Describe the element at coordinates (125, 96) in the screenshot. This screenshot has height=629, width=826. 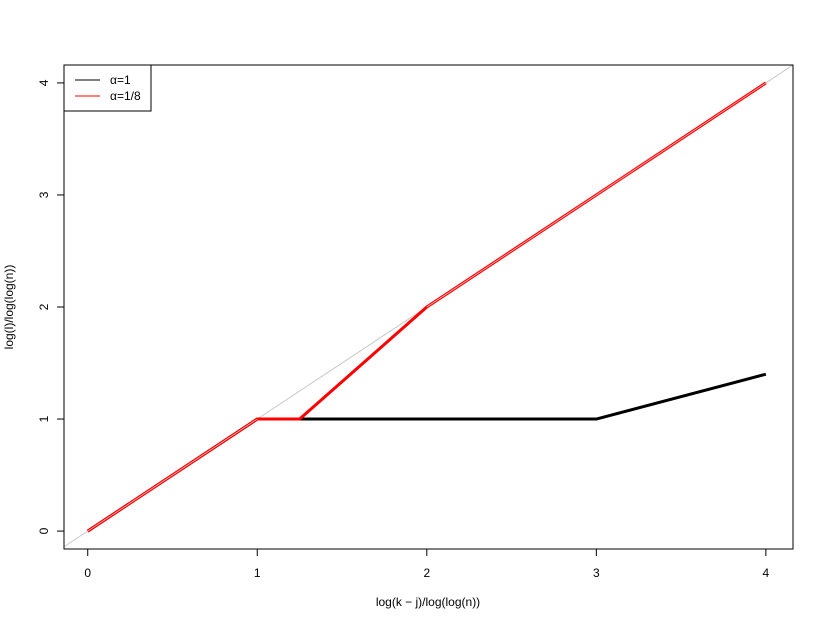
I see `legend-label: α=1/8` at that location.